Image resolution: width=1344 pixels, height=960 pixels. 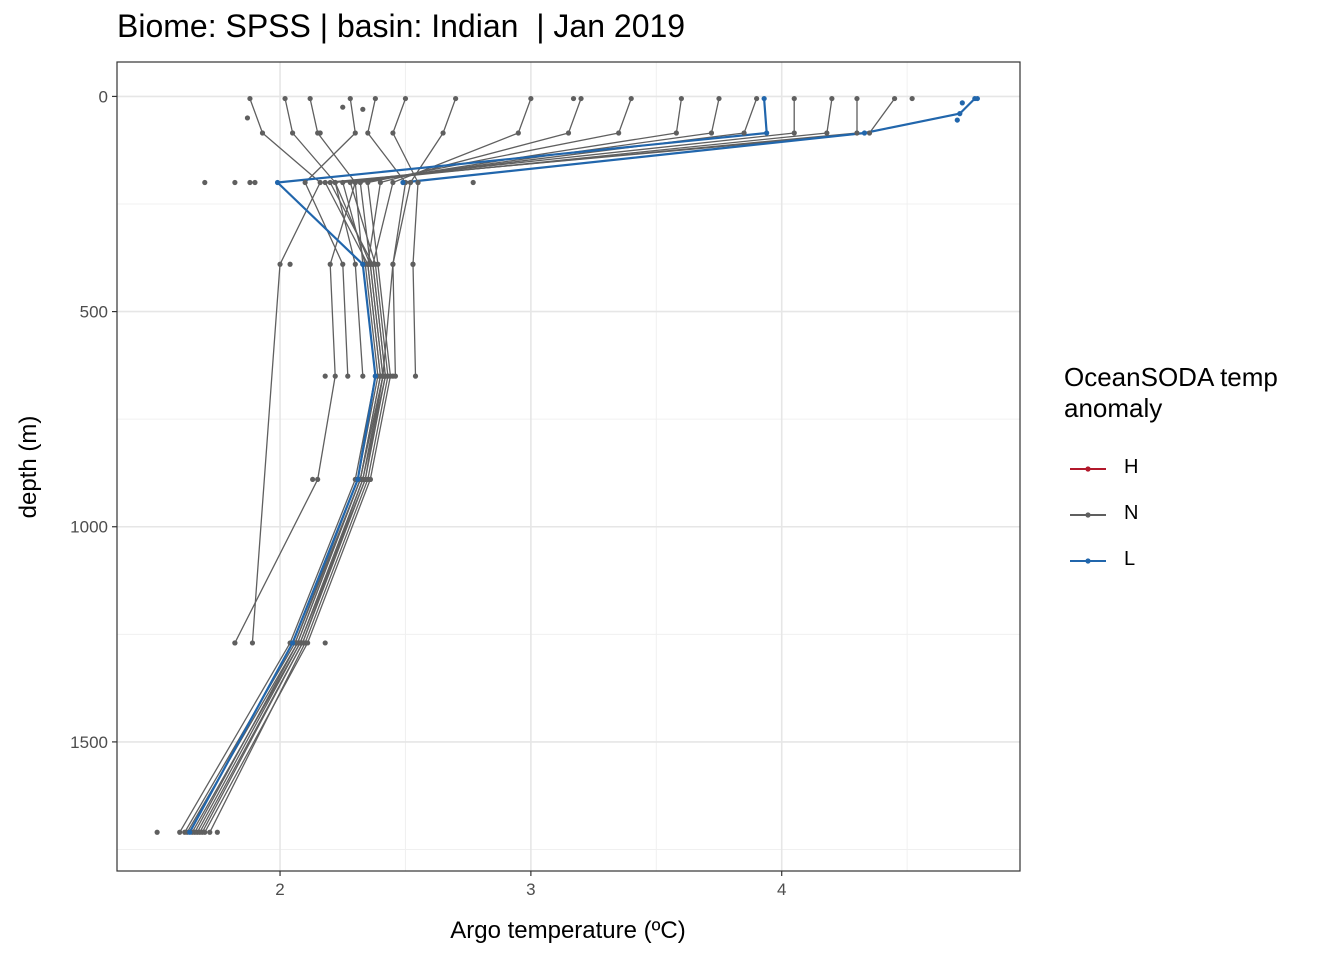 What do you see at coordinates (1088, 515) in the screenshot?
I see `legend-key-n` at bounding box center [1088, 515].